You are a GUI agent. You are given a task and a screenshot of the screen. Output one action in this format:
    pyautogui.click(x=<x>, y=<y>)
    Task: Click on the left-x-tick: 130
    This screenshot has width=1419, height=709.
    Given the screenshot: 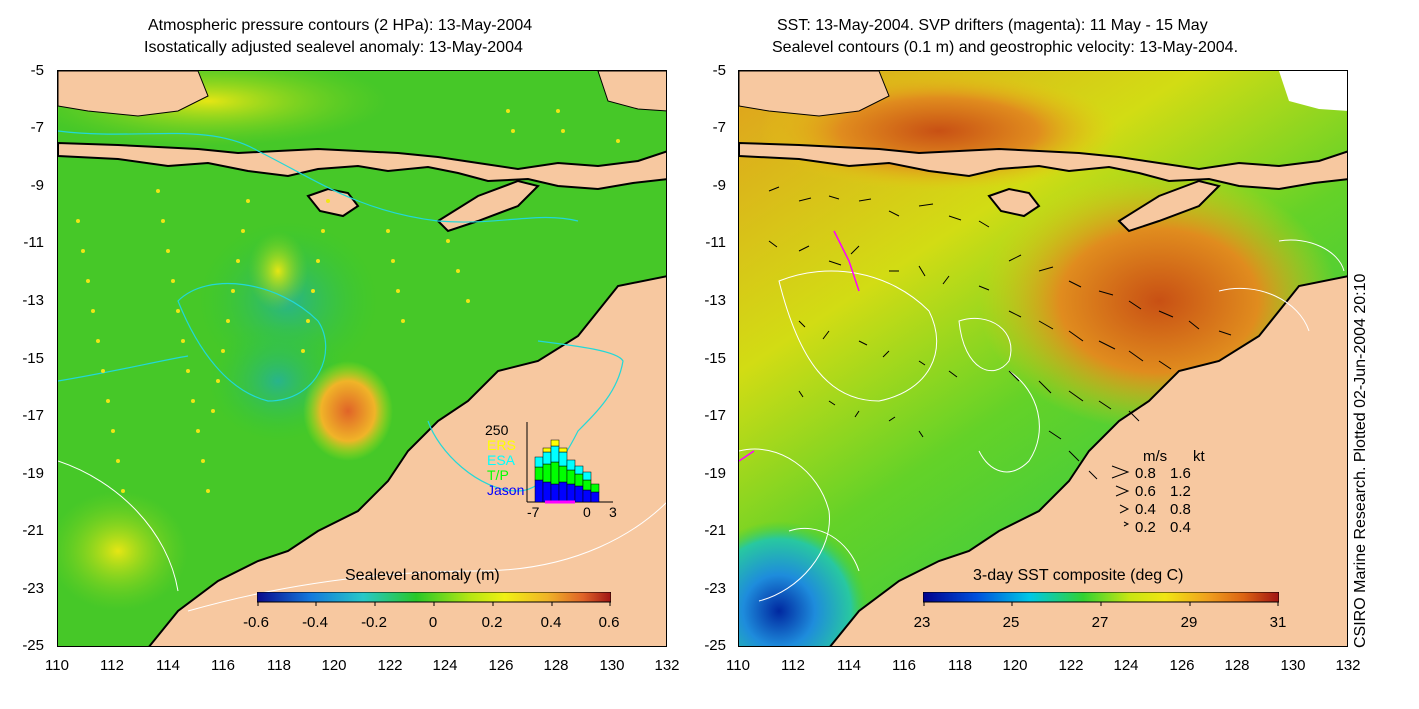 What is the action you would take?
    pyautogui.click(x=612, y=665)
    